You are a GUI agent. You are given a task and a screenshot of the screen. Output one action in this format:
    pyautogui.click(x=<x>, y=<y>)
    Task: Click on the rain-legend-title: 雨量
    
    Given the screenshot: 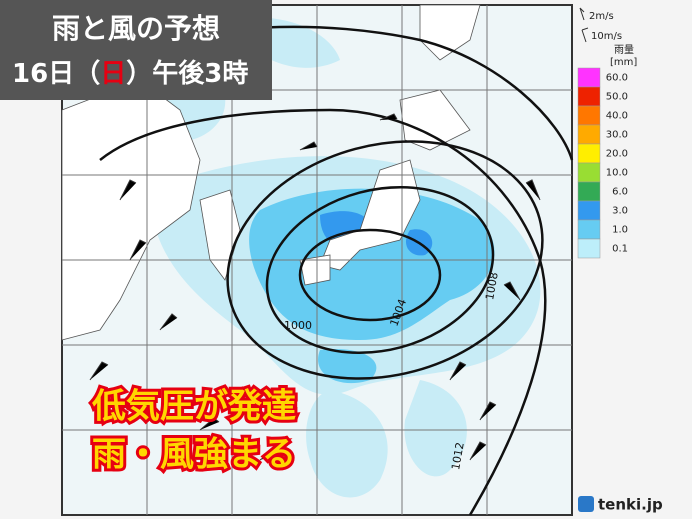 What is the action you would take?
    pyautogui.click(x=624, y=50)
    